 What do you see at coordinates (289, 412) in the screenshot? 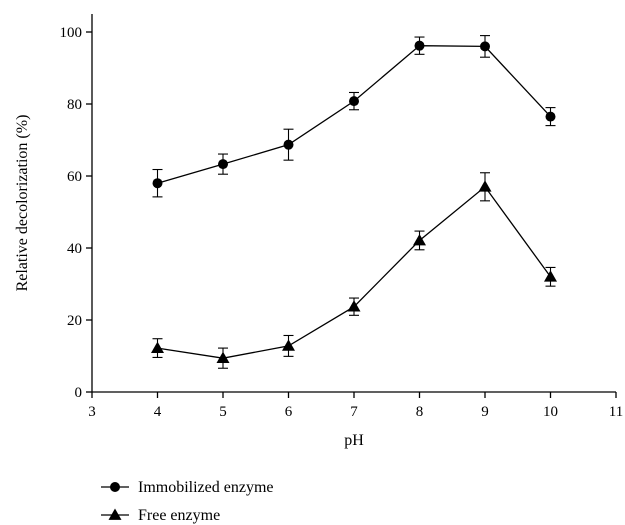
I see `x-tick-label: 6` at bounding box center [289, 412].